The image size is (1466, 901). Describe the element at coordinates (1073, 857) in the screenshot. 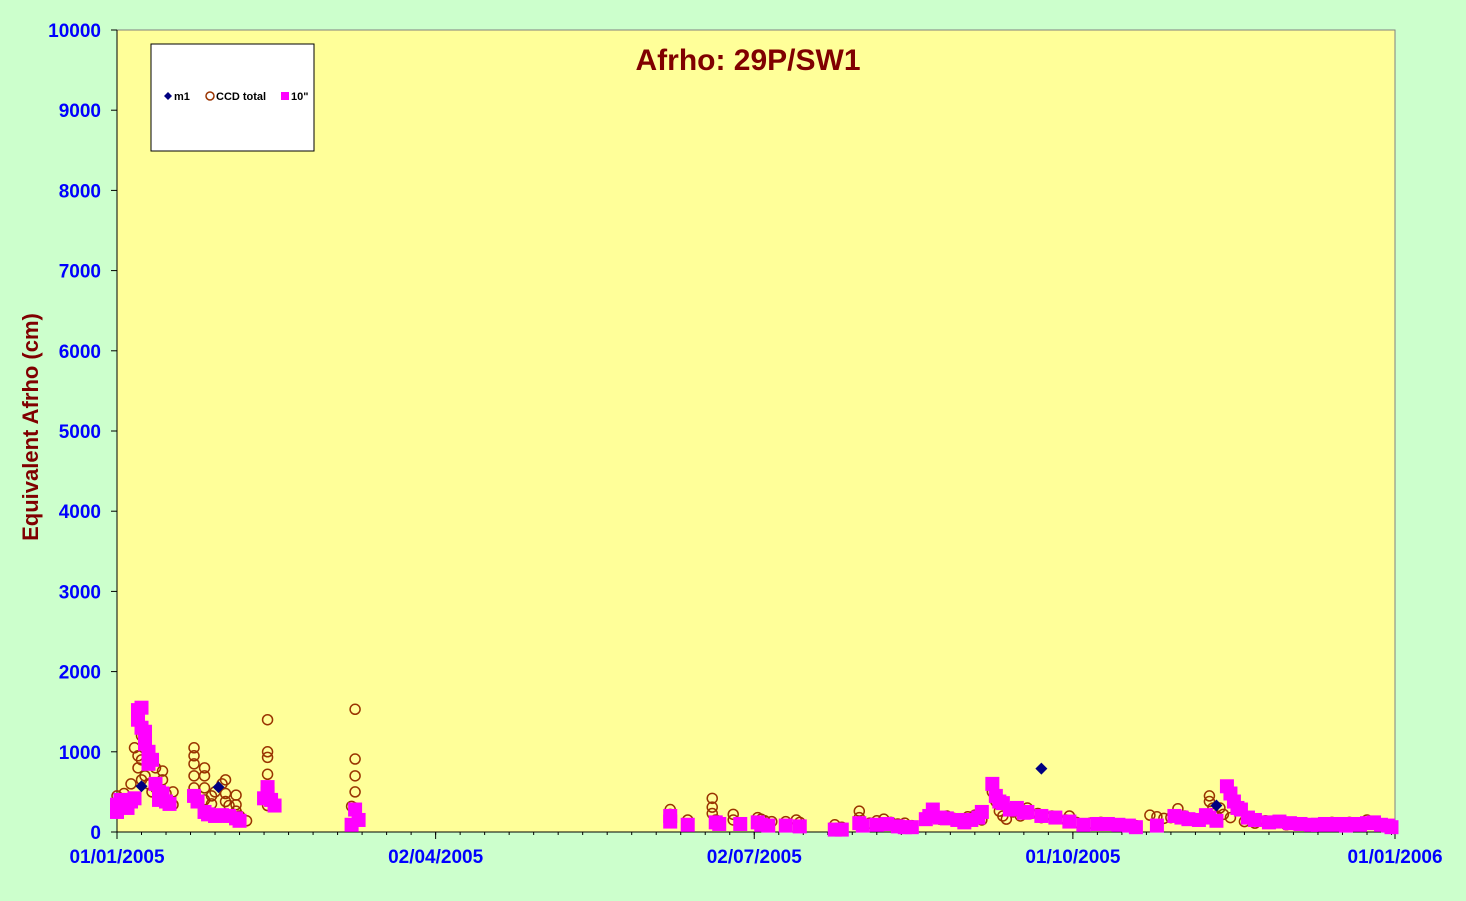

I see `x-tick-label: 01/10/2005` at that location.